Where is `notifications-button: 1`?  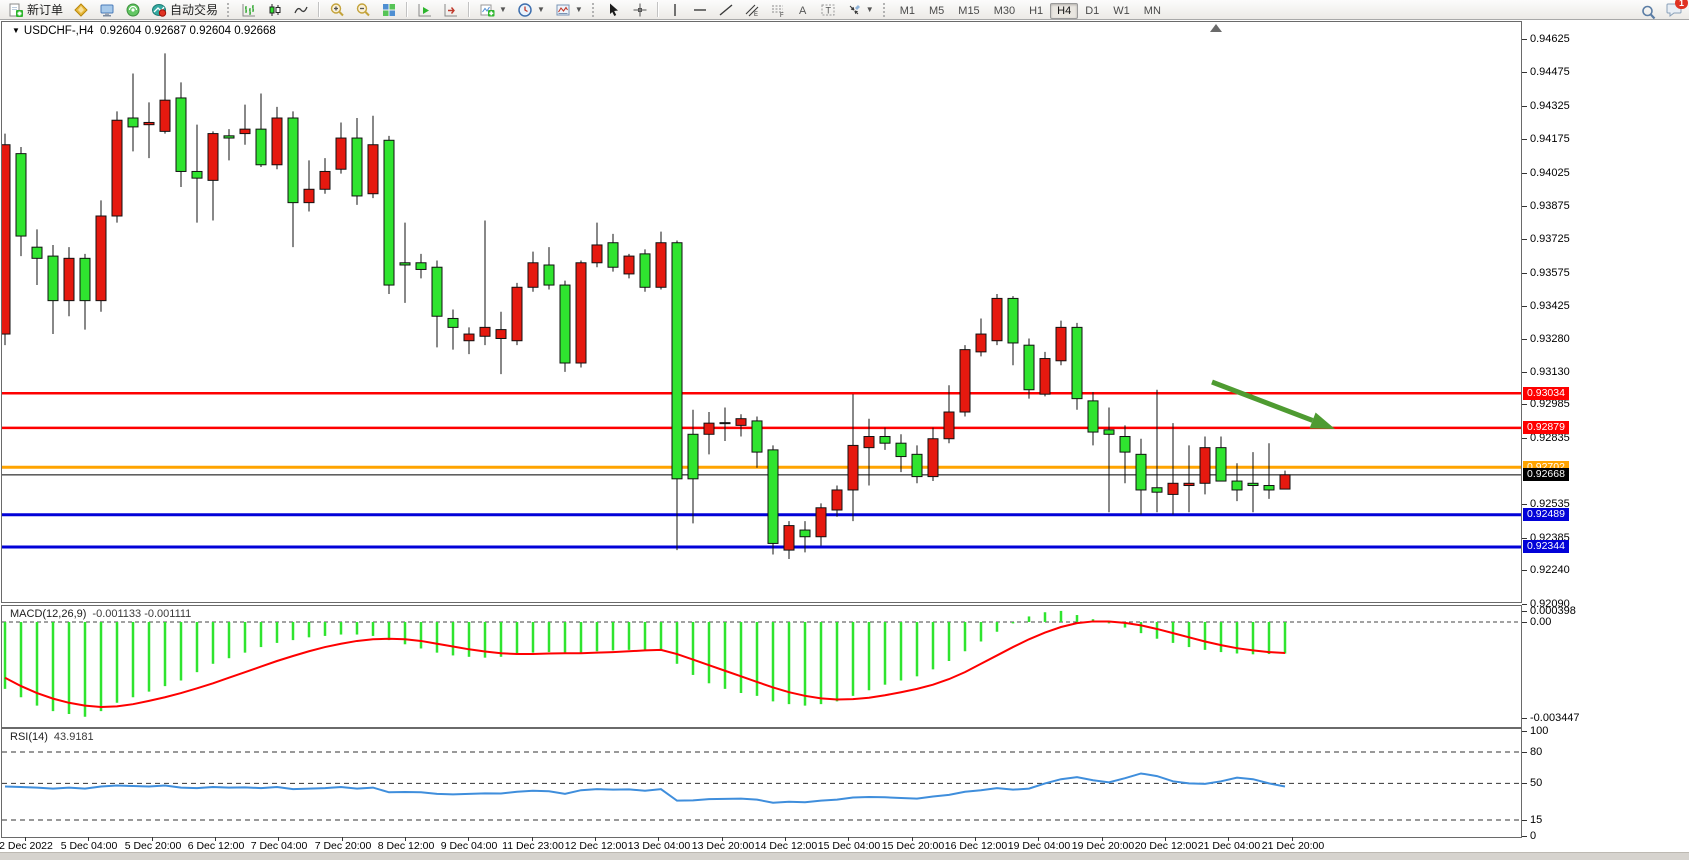 notifications-button: 1 is located at coordinates (1676, 11).